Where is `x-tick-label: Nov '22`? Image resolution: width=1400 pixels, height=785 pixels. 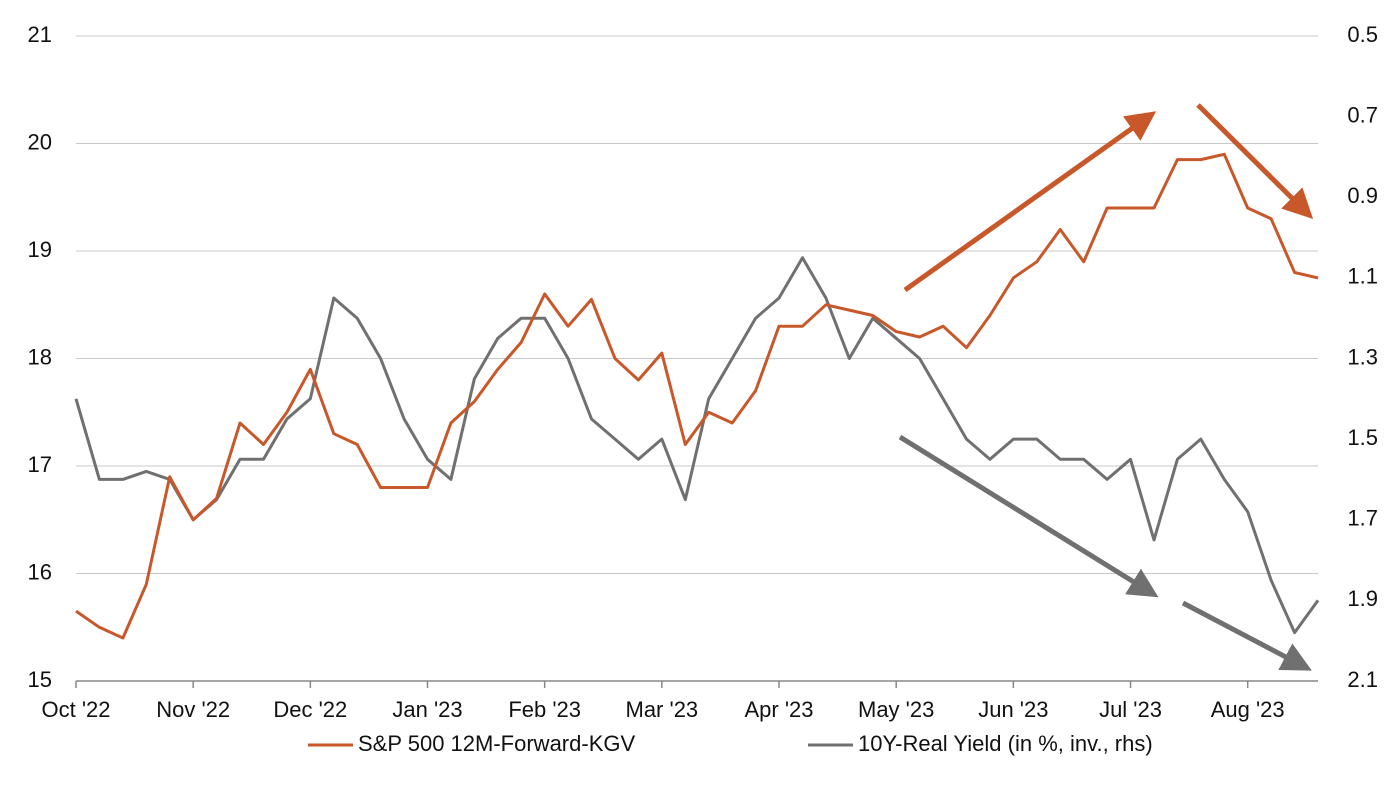
x-tick-label: Nov '22 is located at coordinates (193, 709).